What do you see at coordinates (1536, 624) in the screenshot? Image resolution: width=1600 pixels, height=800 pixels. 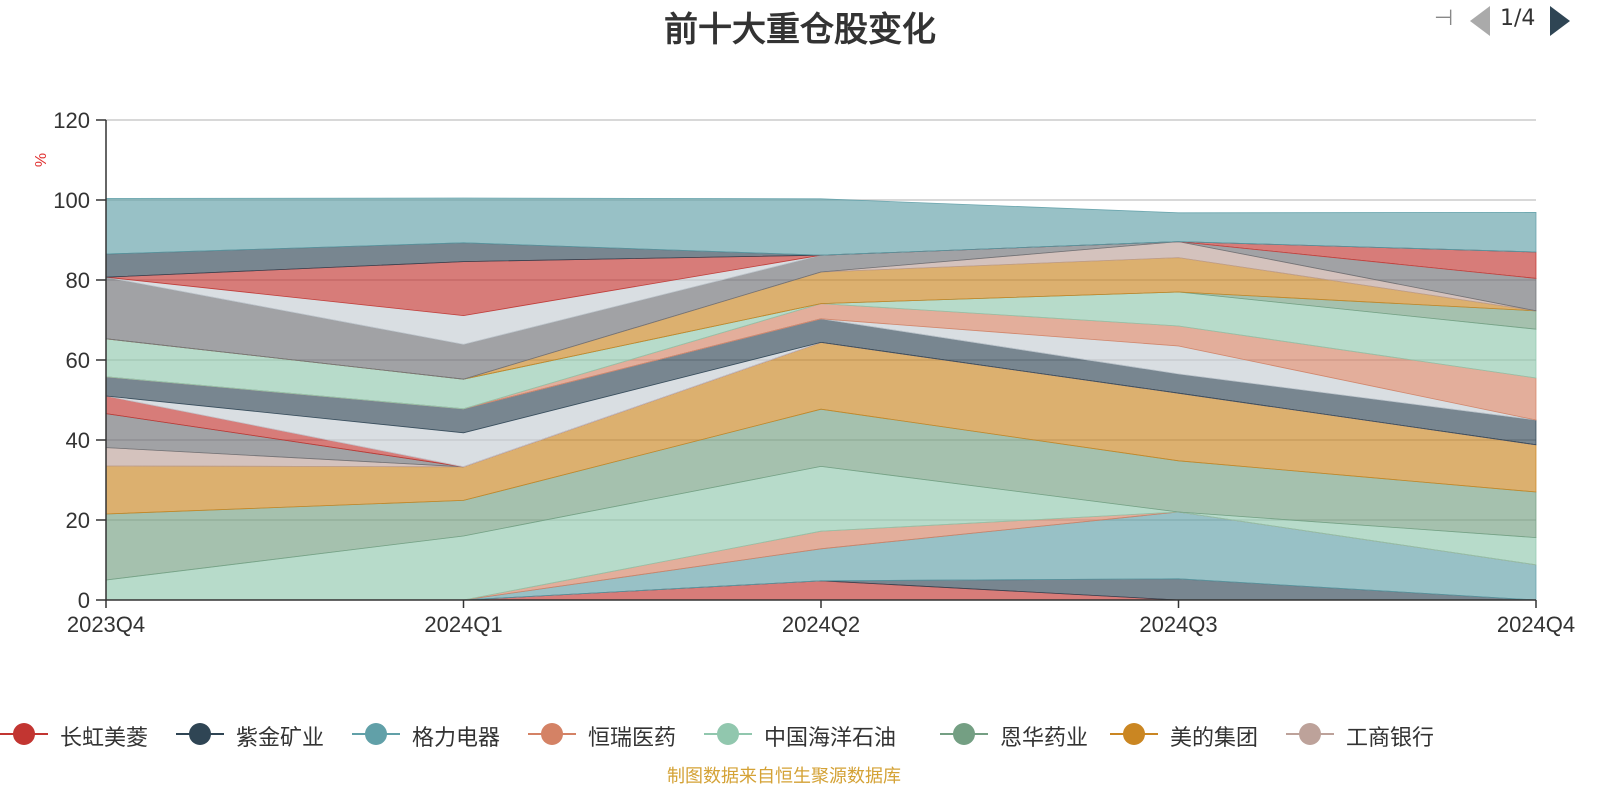 I see `x-tick-label: 2024Q4` at bounding box center [1536, 624].